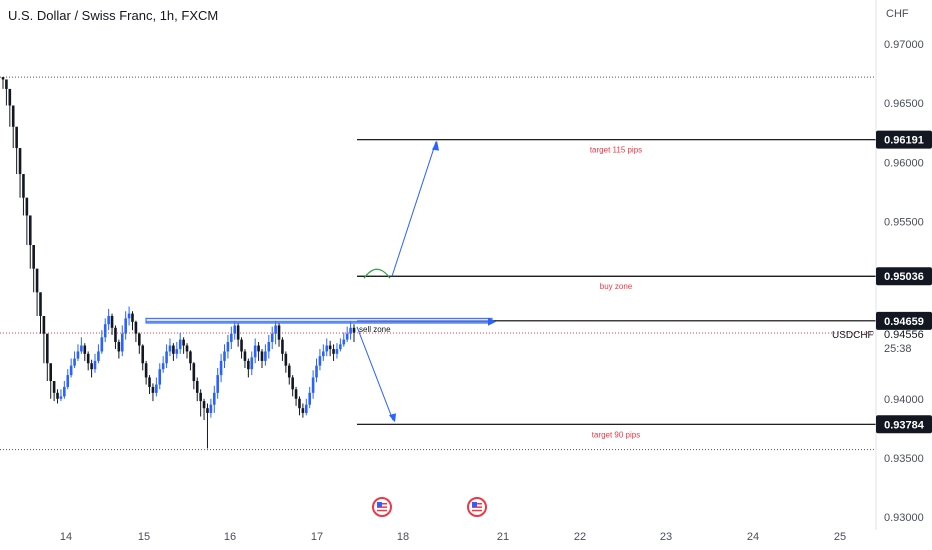 This screenshot has width=932, height=550. Describe the element at coordinates (840, 537) in the screenshot. I see `x-tick-label: 25` at that location.